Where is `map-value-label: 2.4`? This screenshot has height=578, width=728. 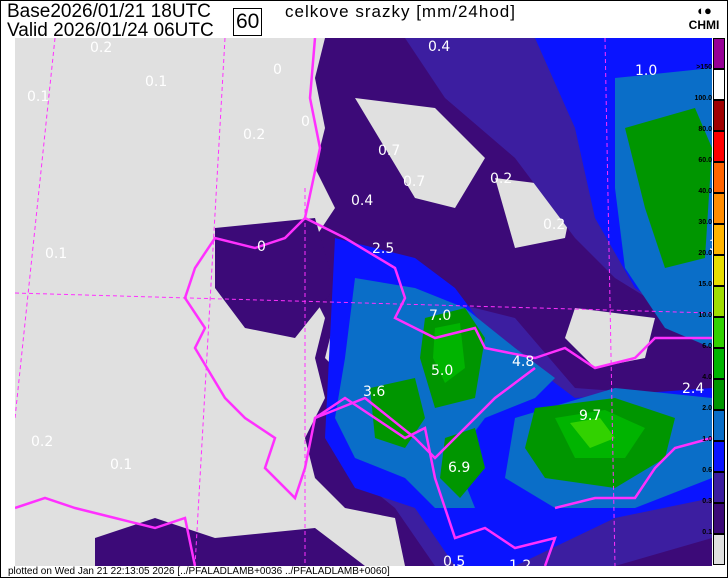
map-value-label: 2.4 is located at coordinates (693, 389).